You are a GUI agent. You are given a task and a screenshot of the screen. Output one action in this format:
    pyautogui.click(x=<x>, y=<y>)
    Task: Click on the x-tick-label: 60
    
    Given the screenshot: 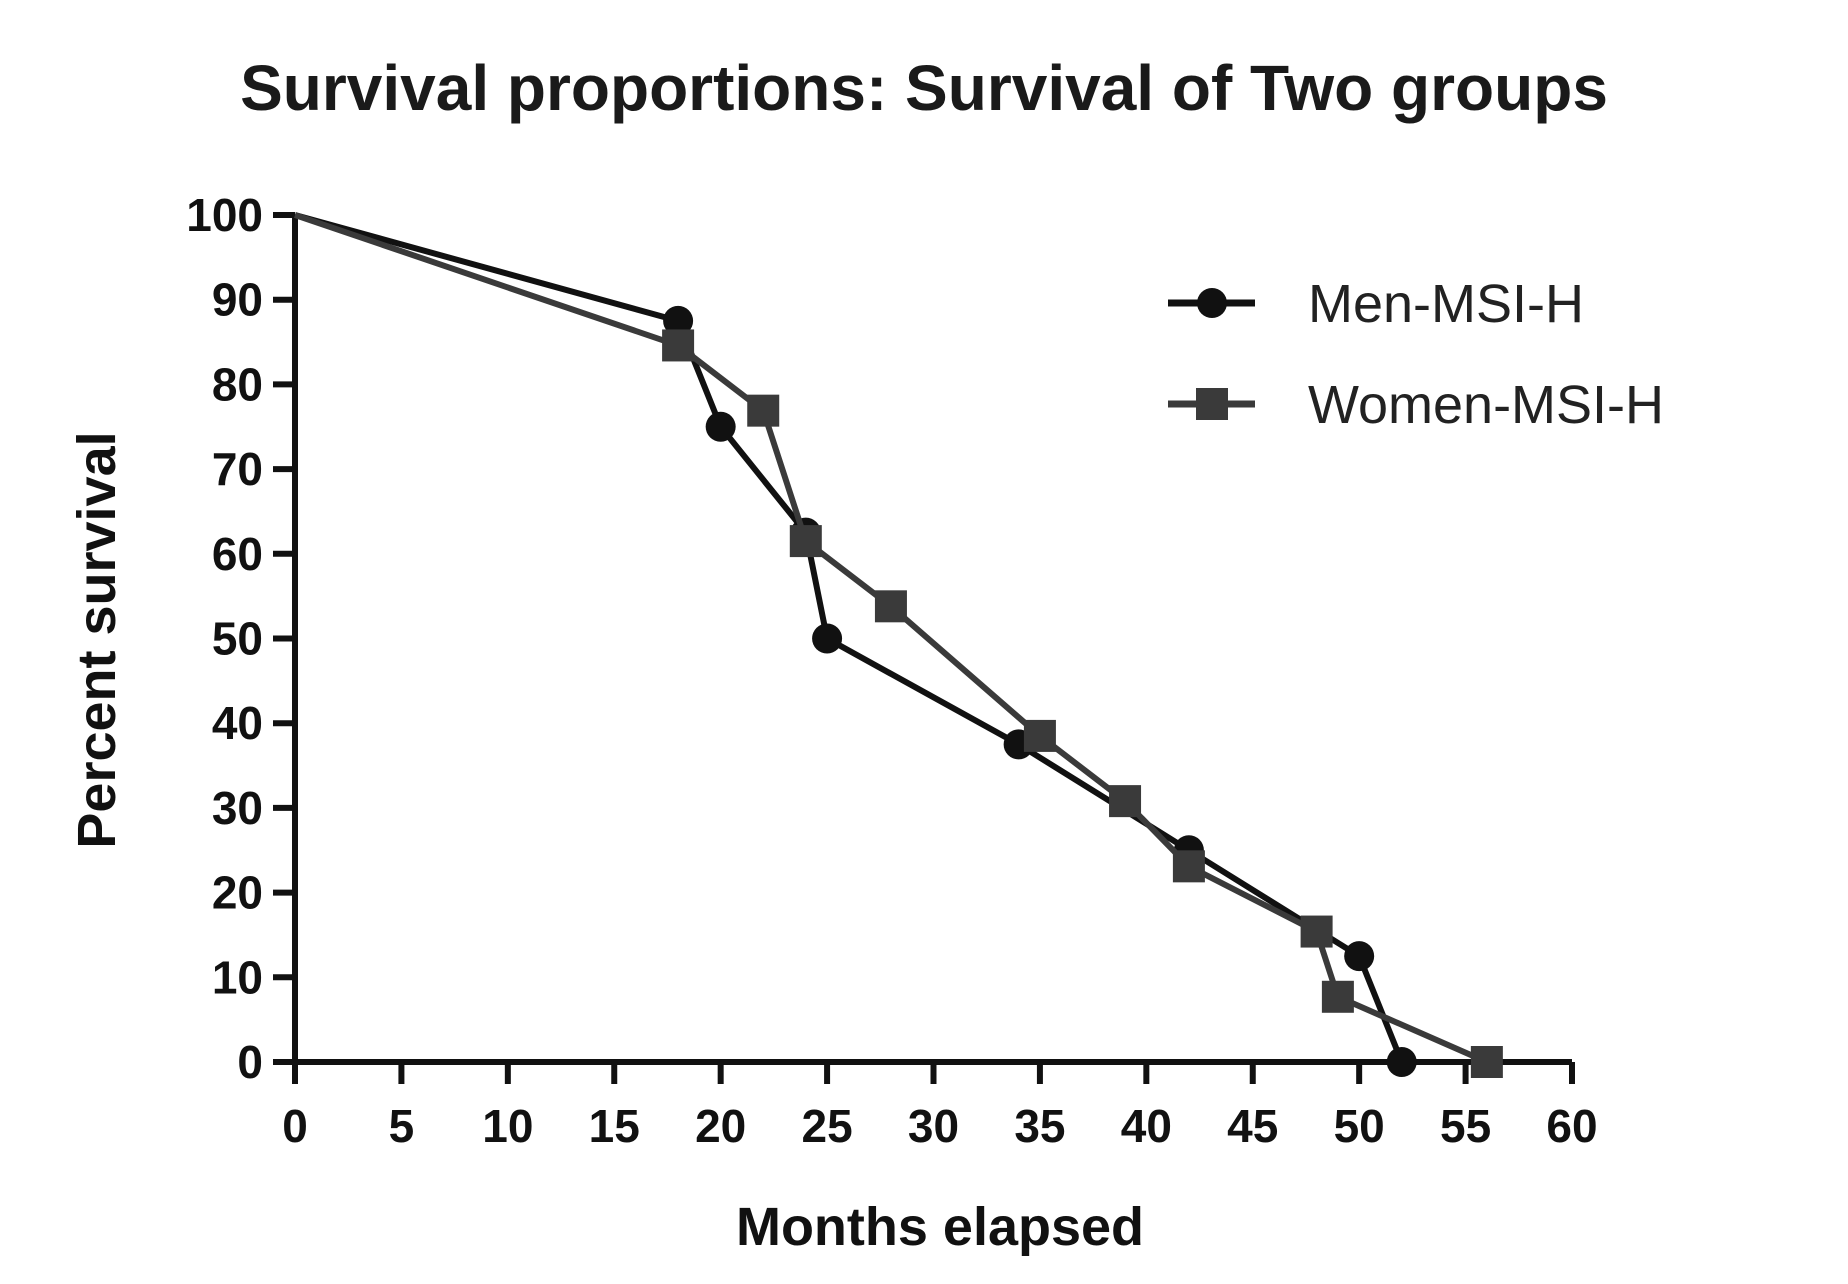 What is the action you would take?
    pyautogui.click(x=1571, y=1126)
    